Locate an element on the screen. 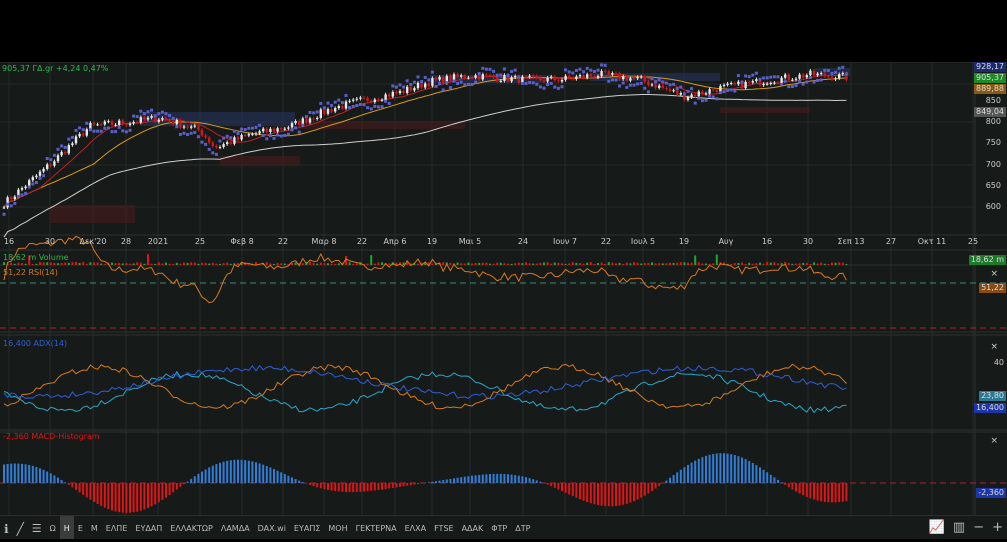  toolbar-item: ΓΕΚΤΕΡΝΑ is located at coordinates (376, 527).